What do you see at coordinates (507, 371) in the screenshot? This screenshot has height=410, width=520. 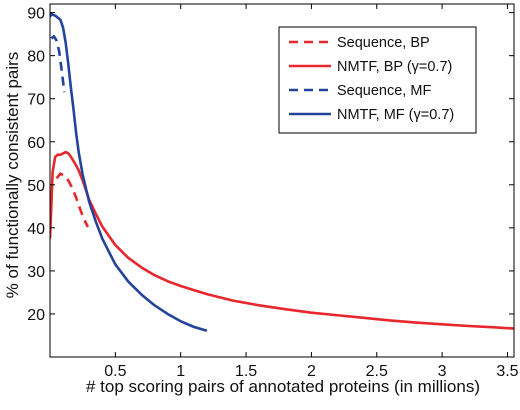 I see `x-tick-label: 3.5` at bounding box center [507, 371].